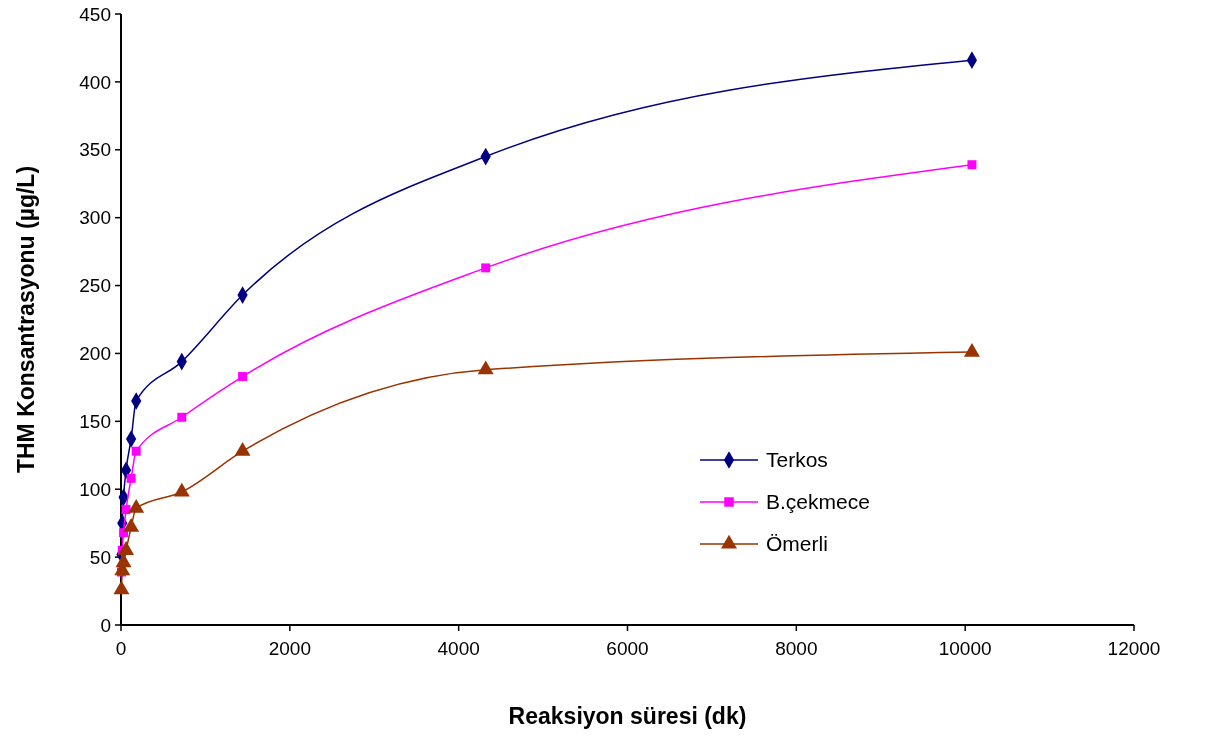 The width and height of the screenshot is (1205, 738). What do you see at coordinates (95, 421) in the screenshot?
I see `y-tick-label: 150` at bounding box center [95, 421].